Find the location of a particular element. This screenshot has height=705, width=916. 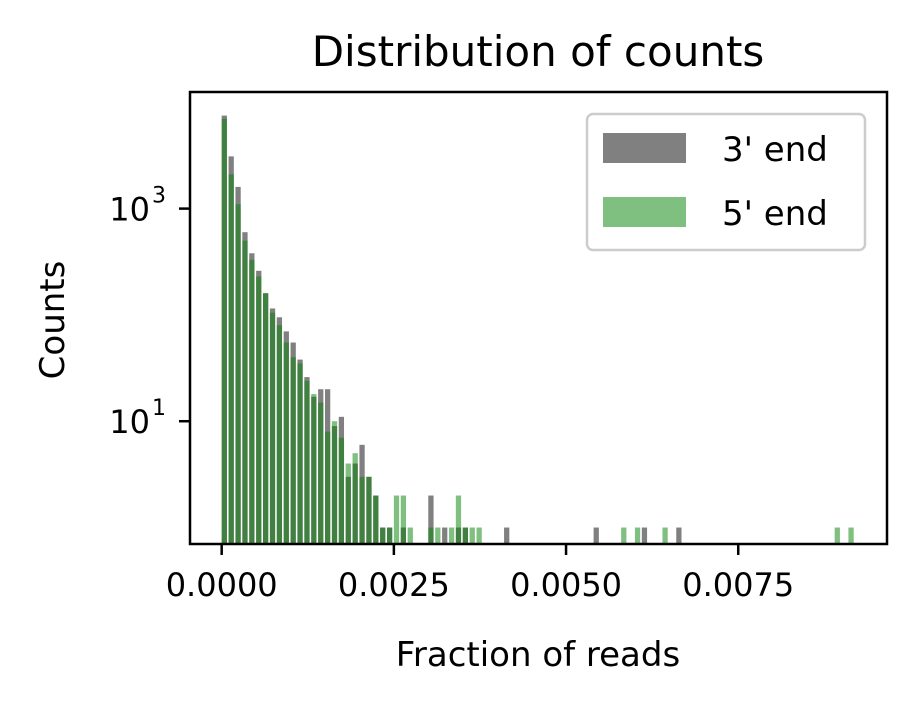

legend-swatch-3prime is located at coordinates (644, 148).